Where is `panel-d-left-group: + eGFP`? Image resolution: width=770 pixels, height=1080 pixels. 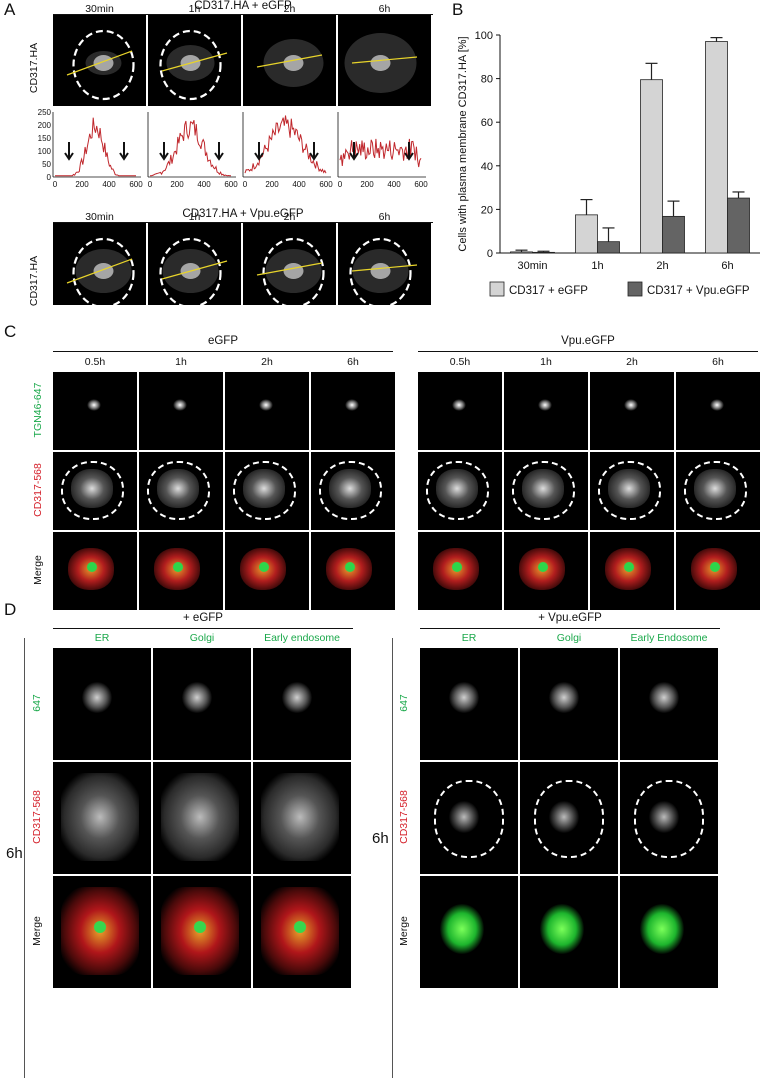 panel-d-left-group: + eGFP is located at coordinates (203, 618).